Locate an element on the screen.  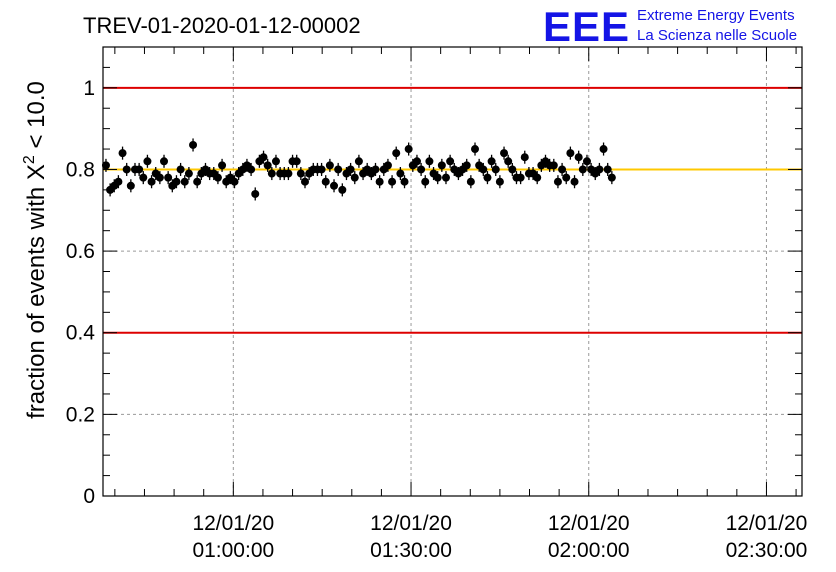
logo-mark: EEE is located at coordinates (586, 26).